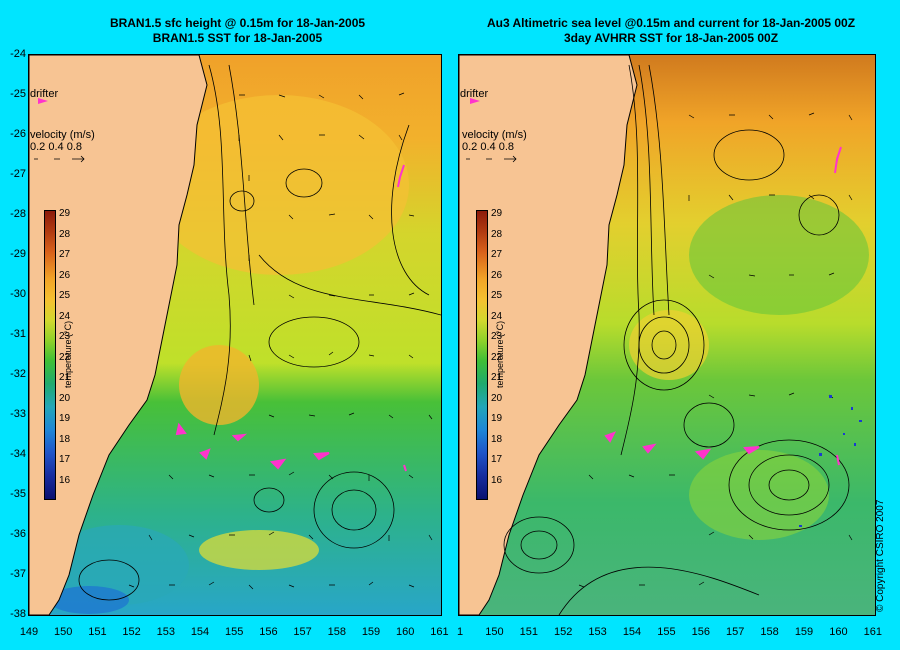 This screenshot has width=900, height=650. I want to click on velocity-values-right: 0.2 0.4 0.8, so click(488, 147).